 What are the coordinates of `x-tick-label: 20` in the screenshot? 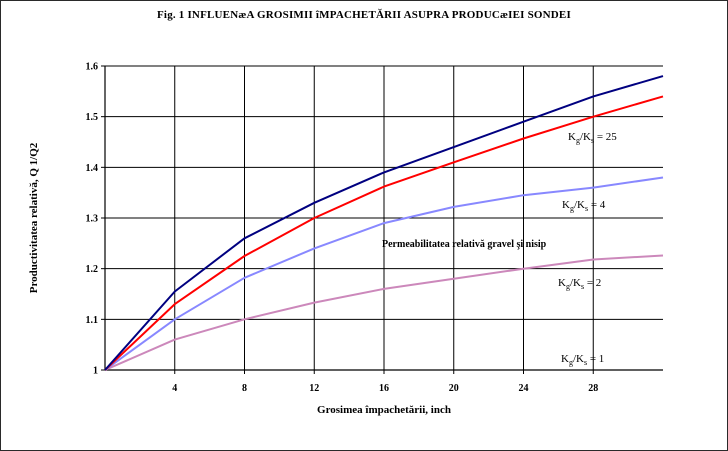 It's located at (454, 388).